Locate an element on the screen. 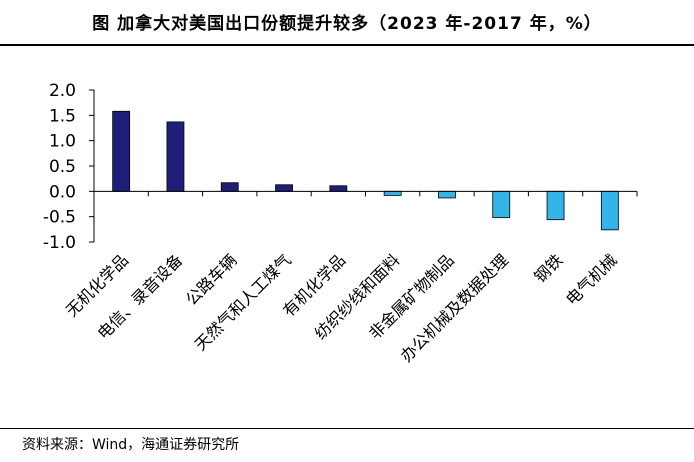 The width and height of the screenshot is (694, 462). page-title: 图 加拿大对美国出口份额提升较多（2023 年-2017 年，%） is located at coordinates (347, 24).